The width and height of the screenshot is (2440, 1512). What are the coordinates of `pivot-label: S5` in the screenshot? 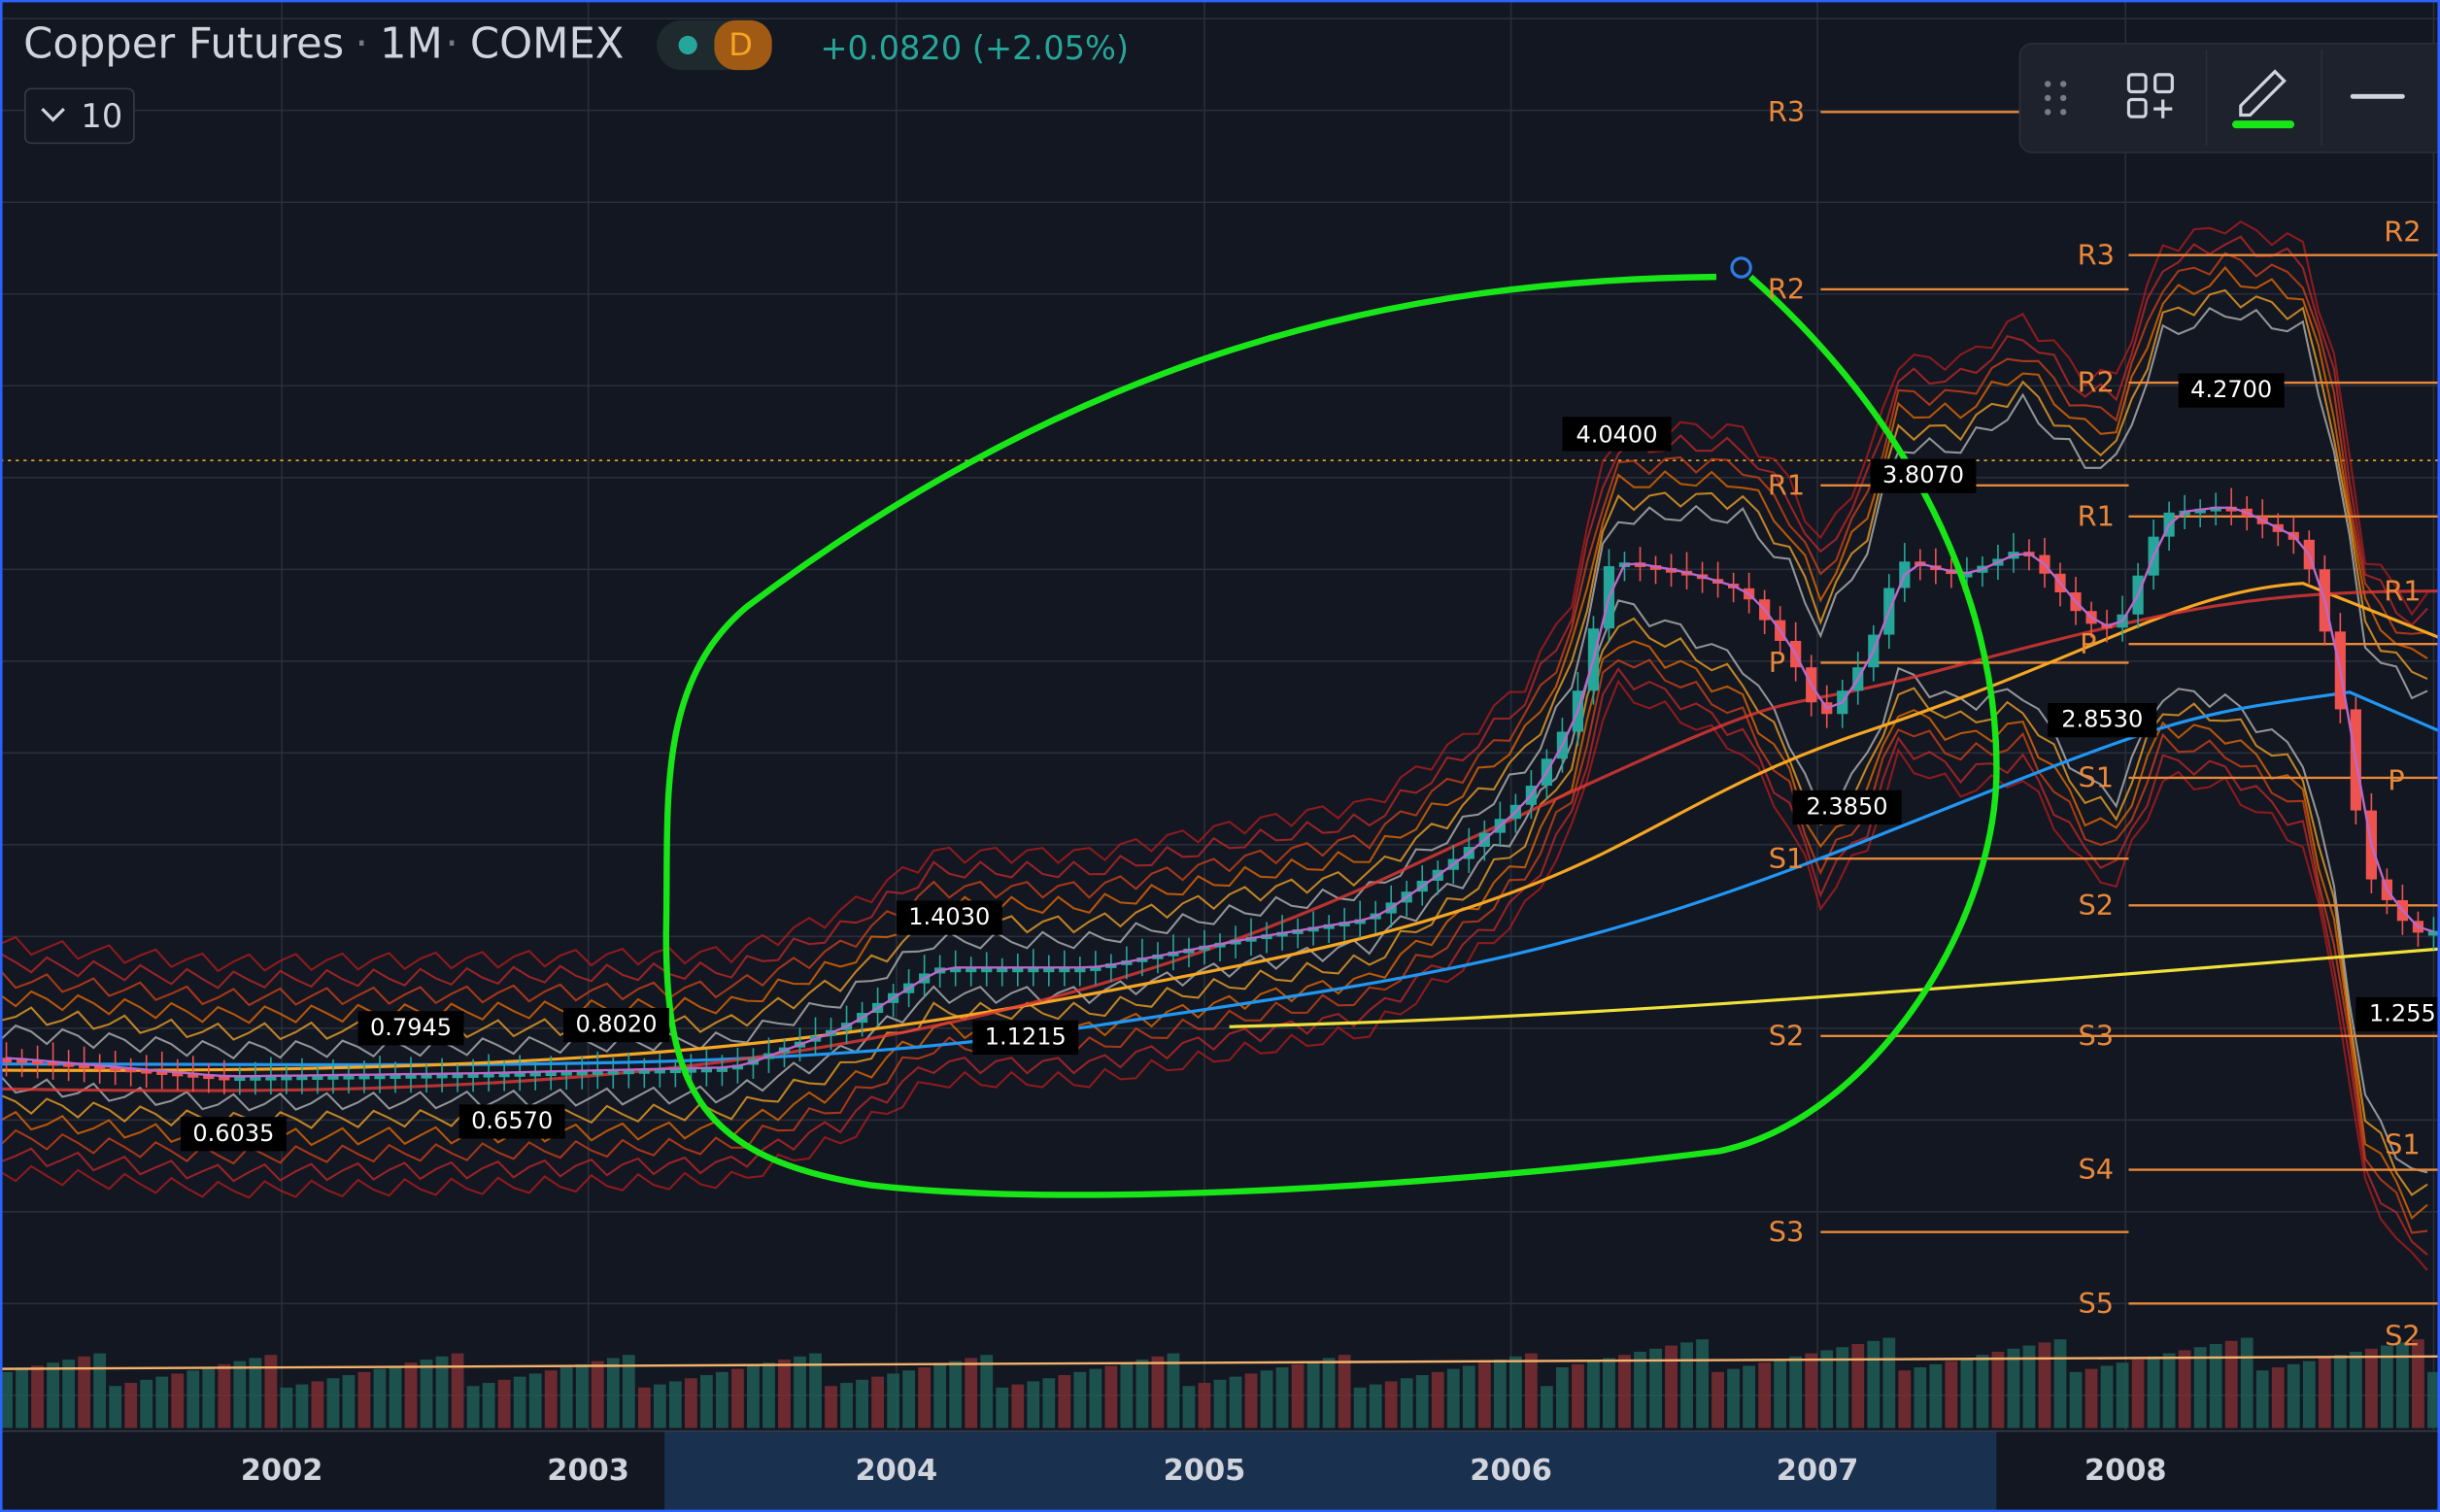 It's located at (2097, 1303).